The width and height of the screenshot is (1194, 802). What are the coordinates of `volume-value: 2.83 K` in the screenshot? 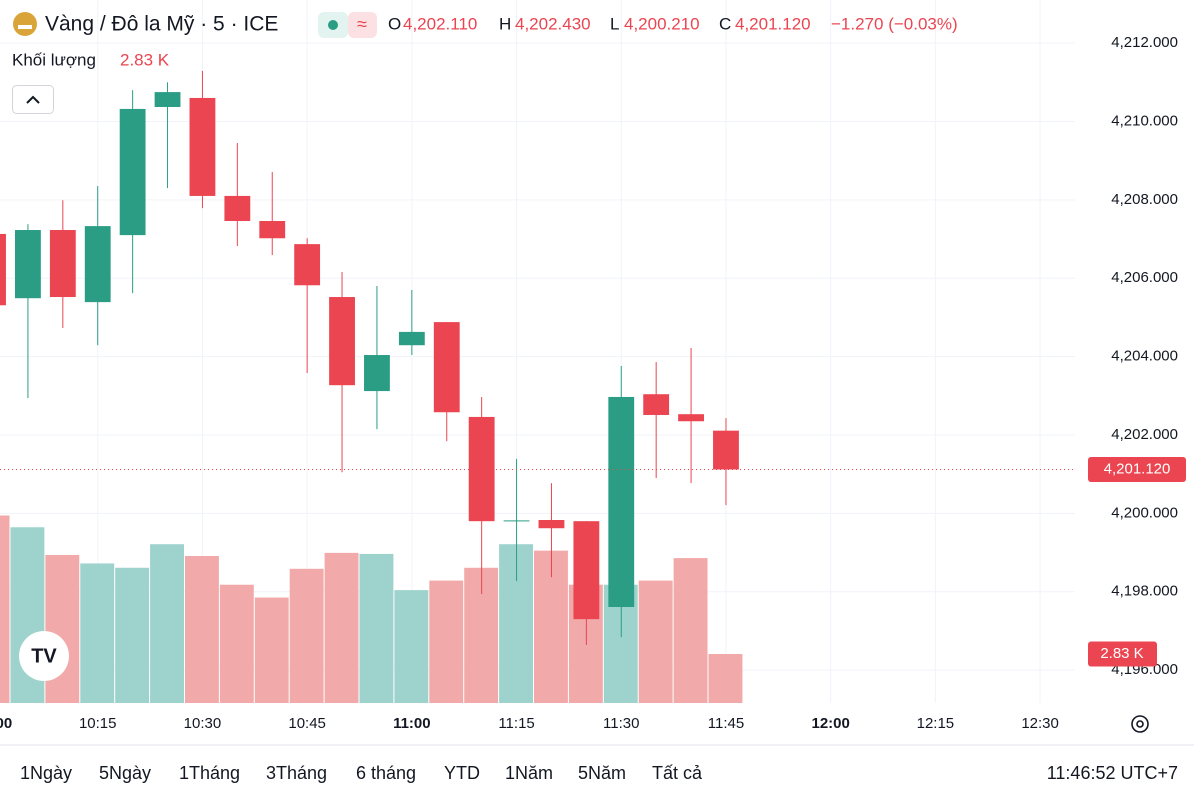 It's located at (145, 59).